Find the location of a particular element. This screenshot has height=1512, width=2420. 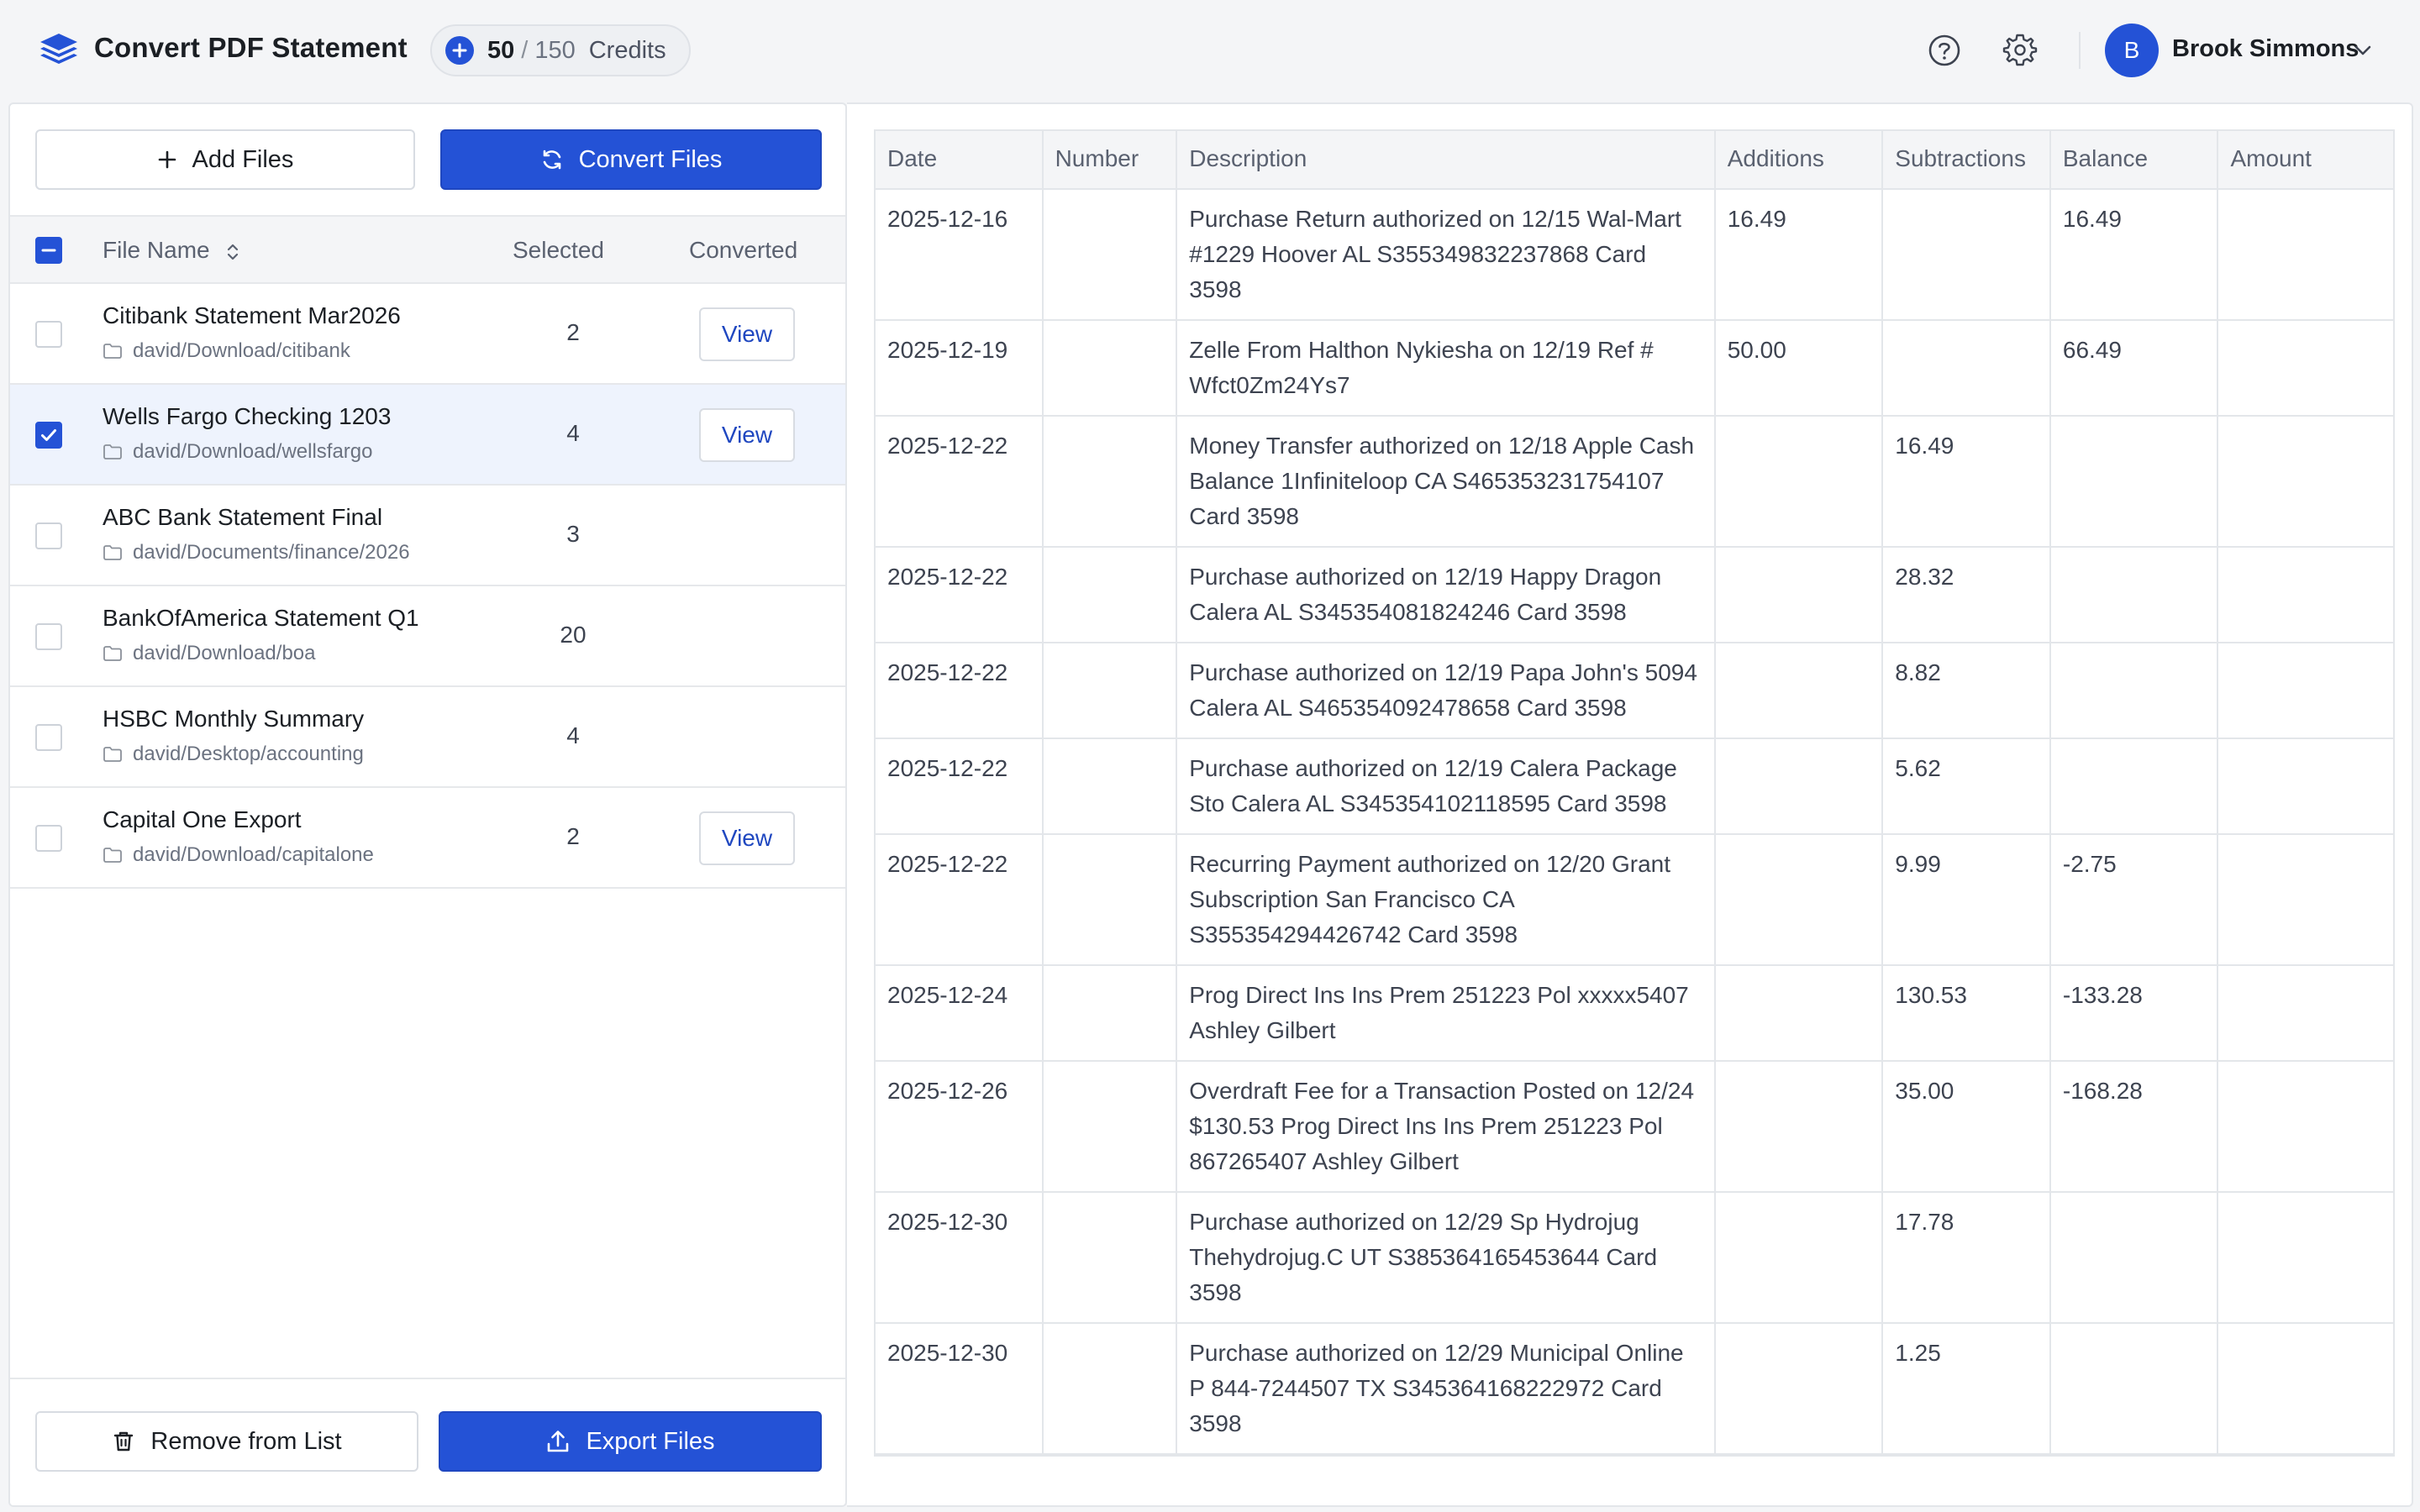

chevron-down-icon is located at coordinates (2363, 50).